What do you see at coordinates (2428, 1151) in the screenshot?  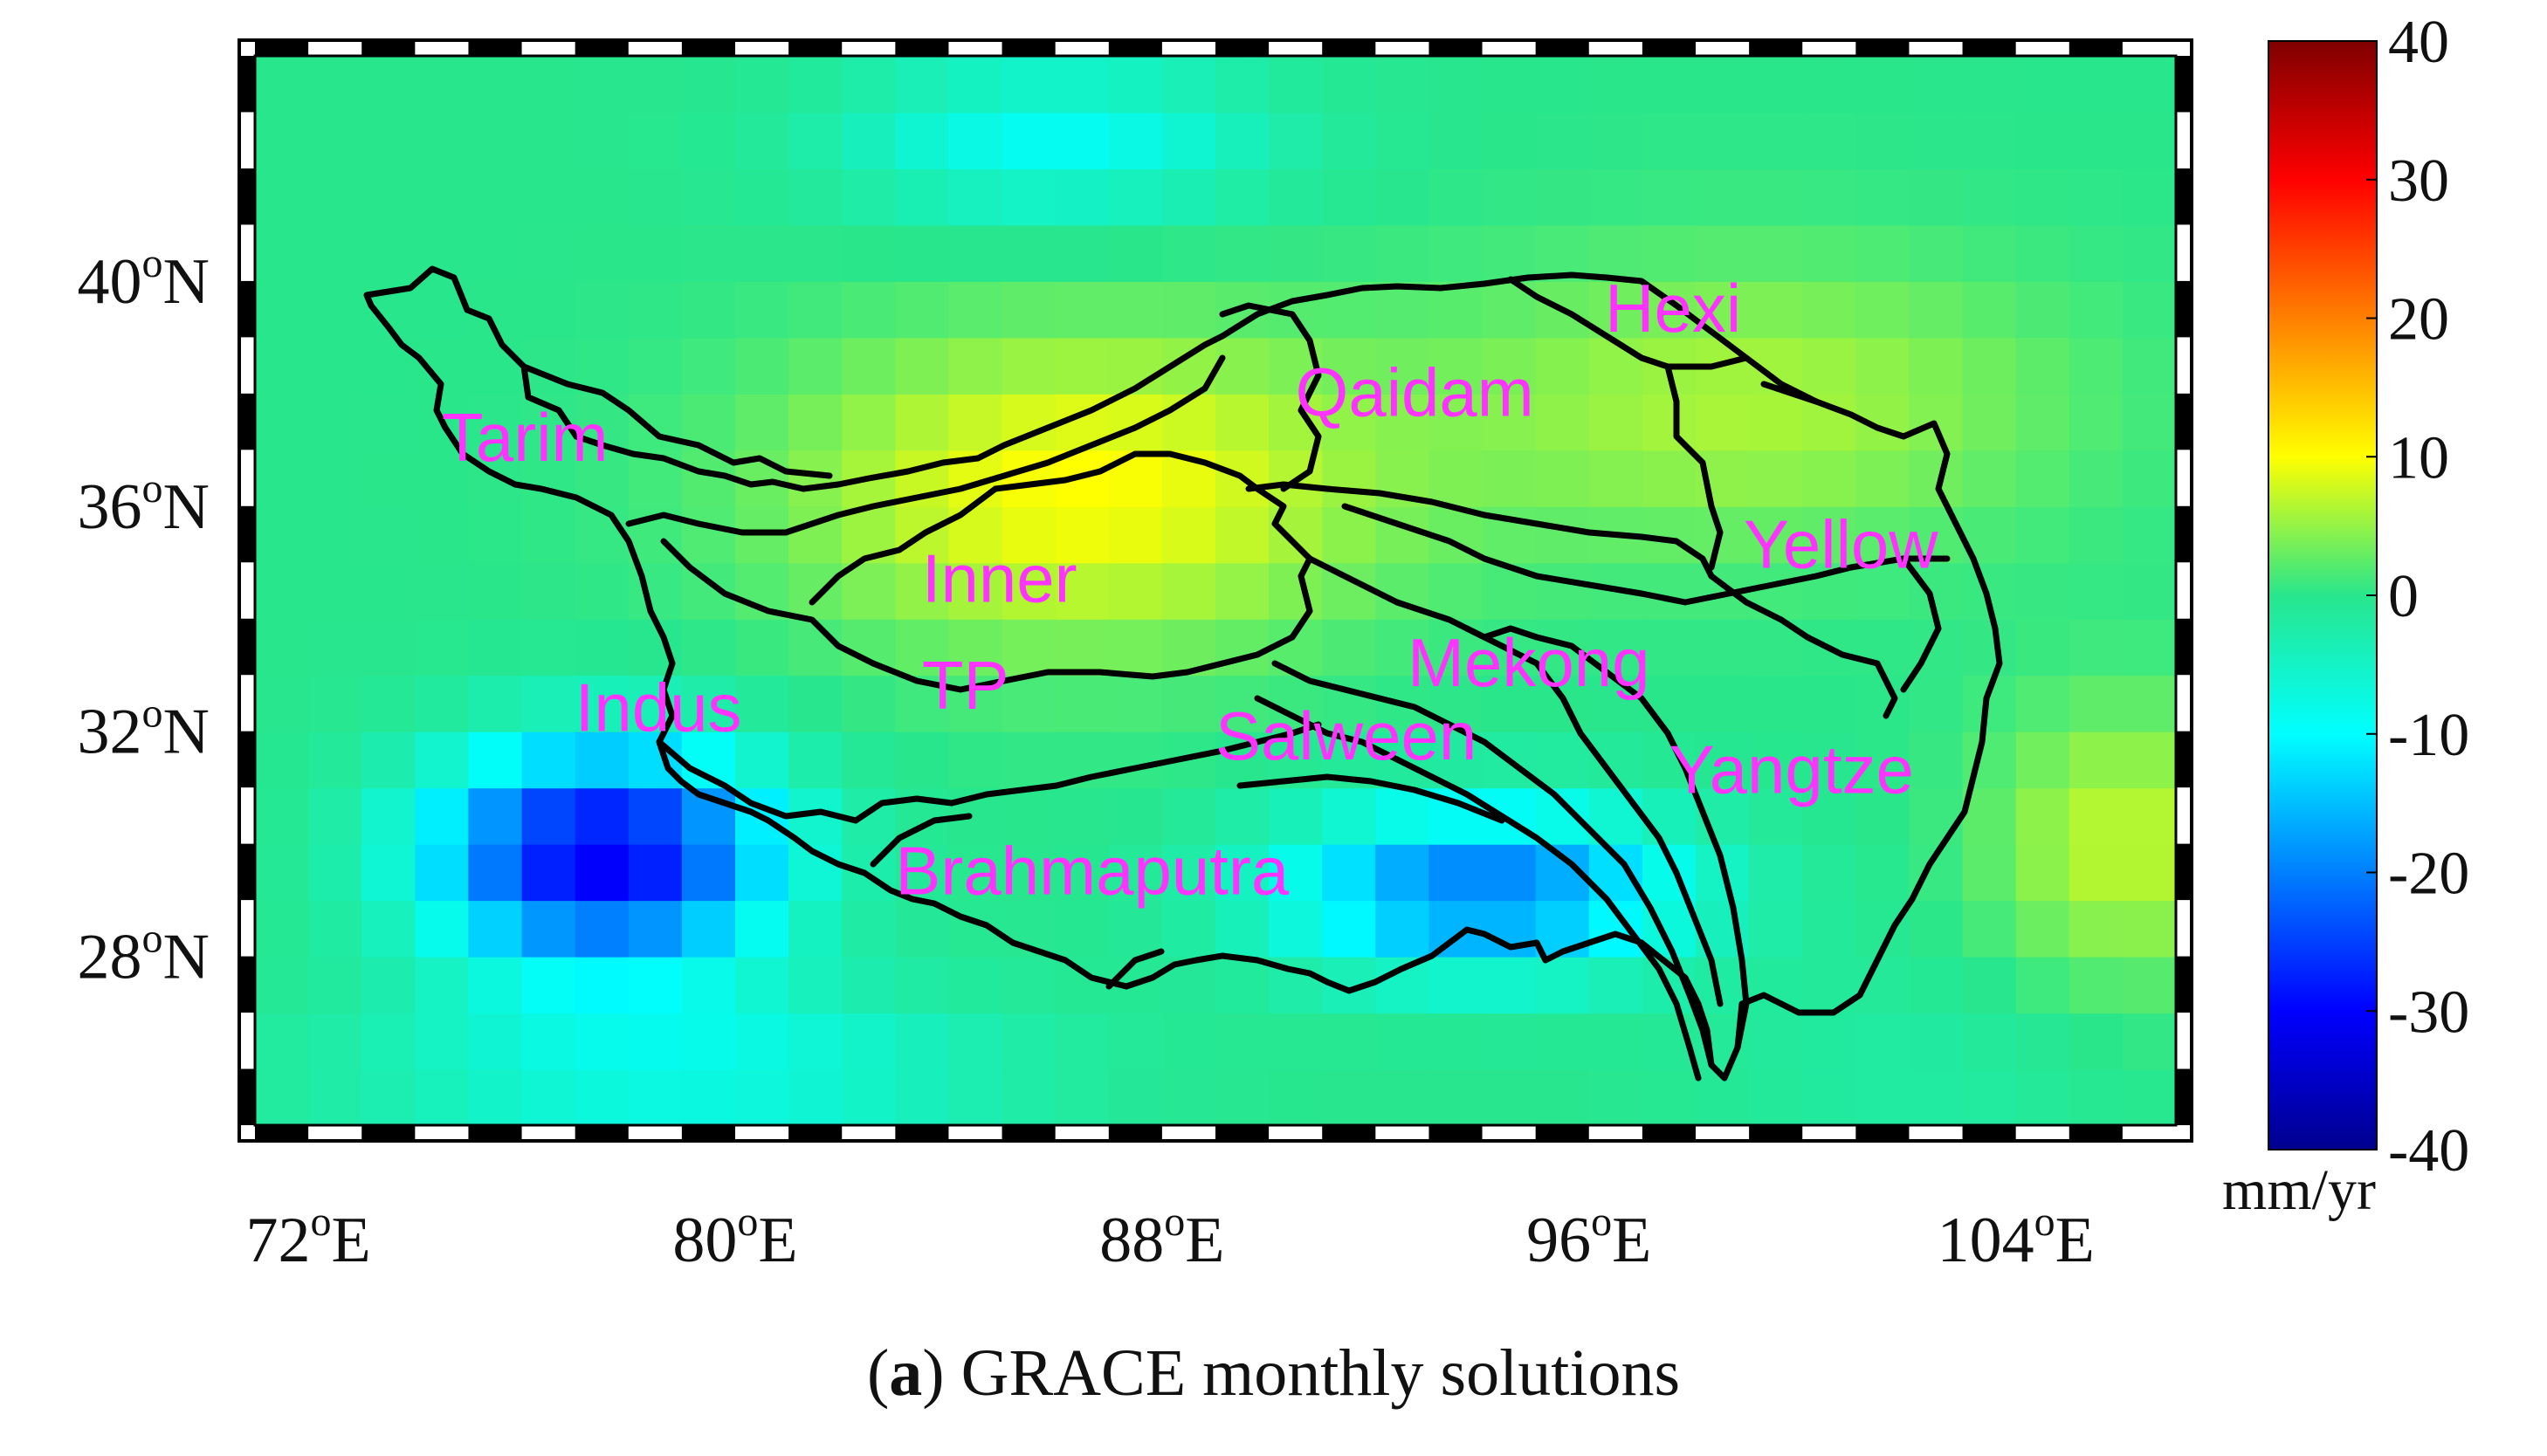 I see `colorbar-tick-label: -40` at bounding box center [2428, 1151].